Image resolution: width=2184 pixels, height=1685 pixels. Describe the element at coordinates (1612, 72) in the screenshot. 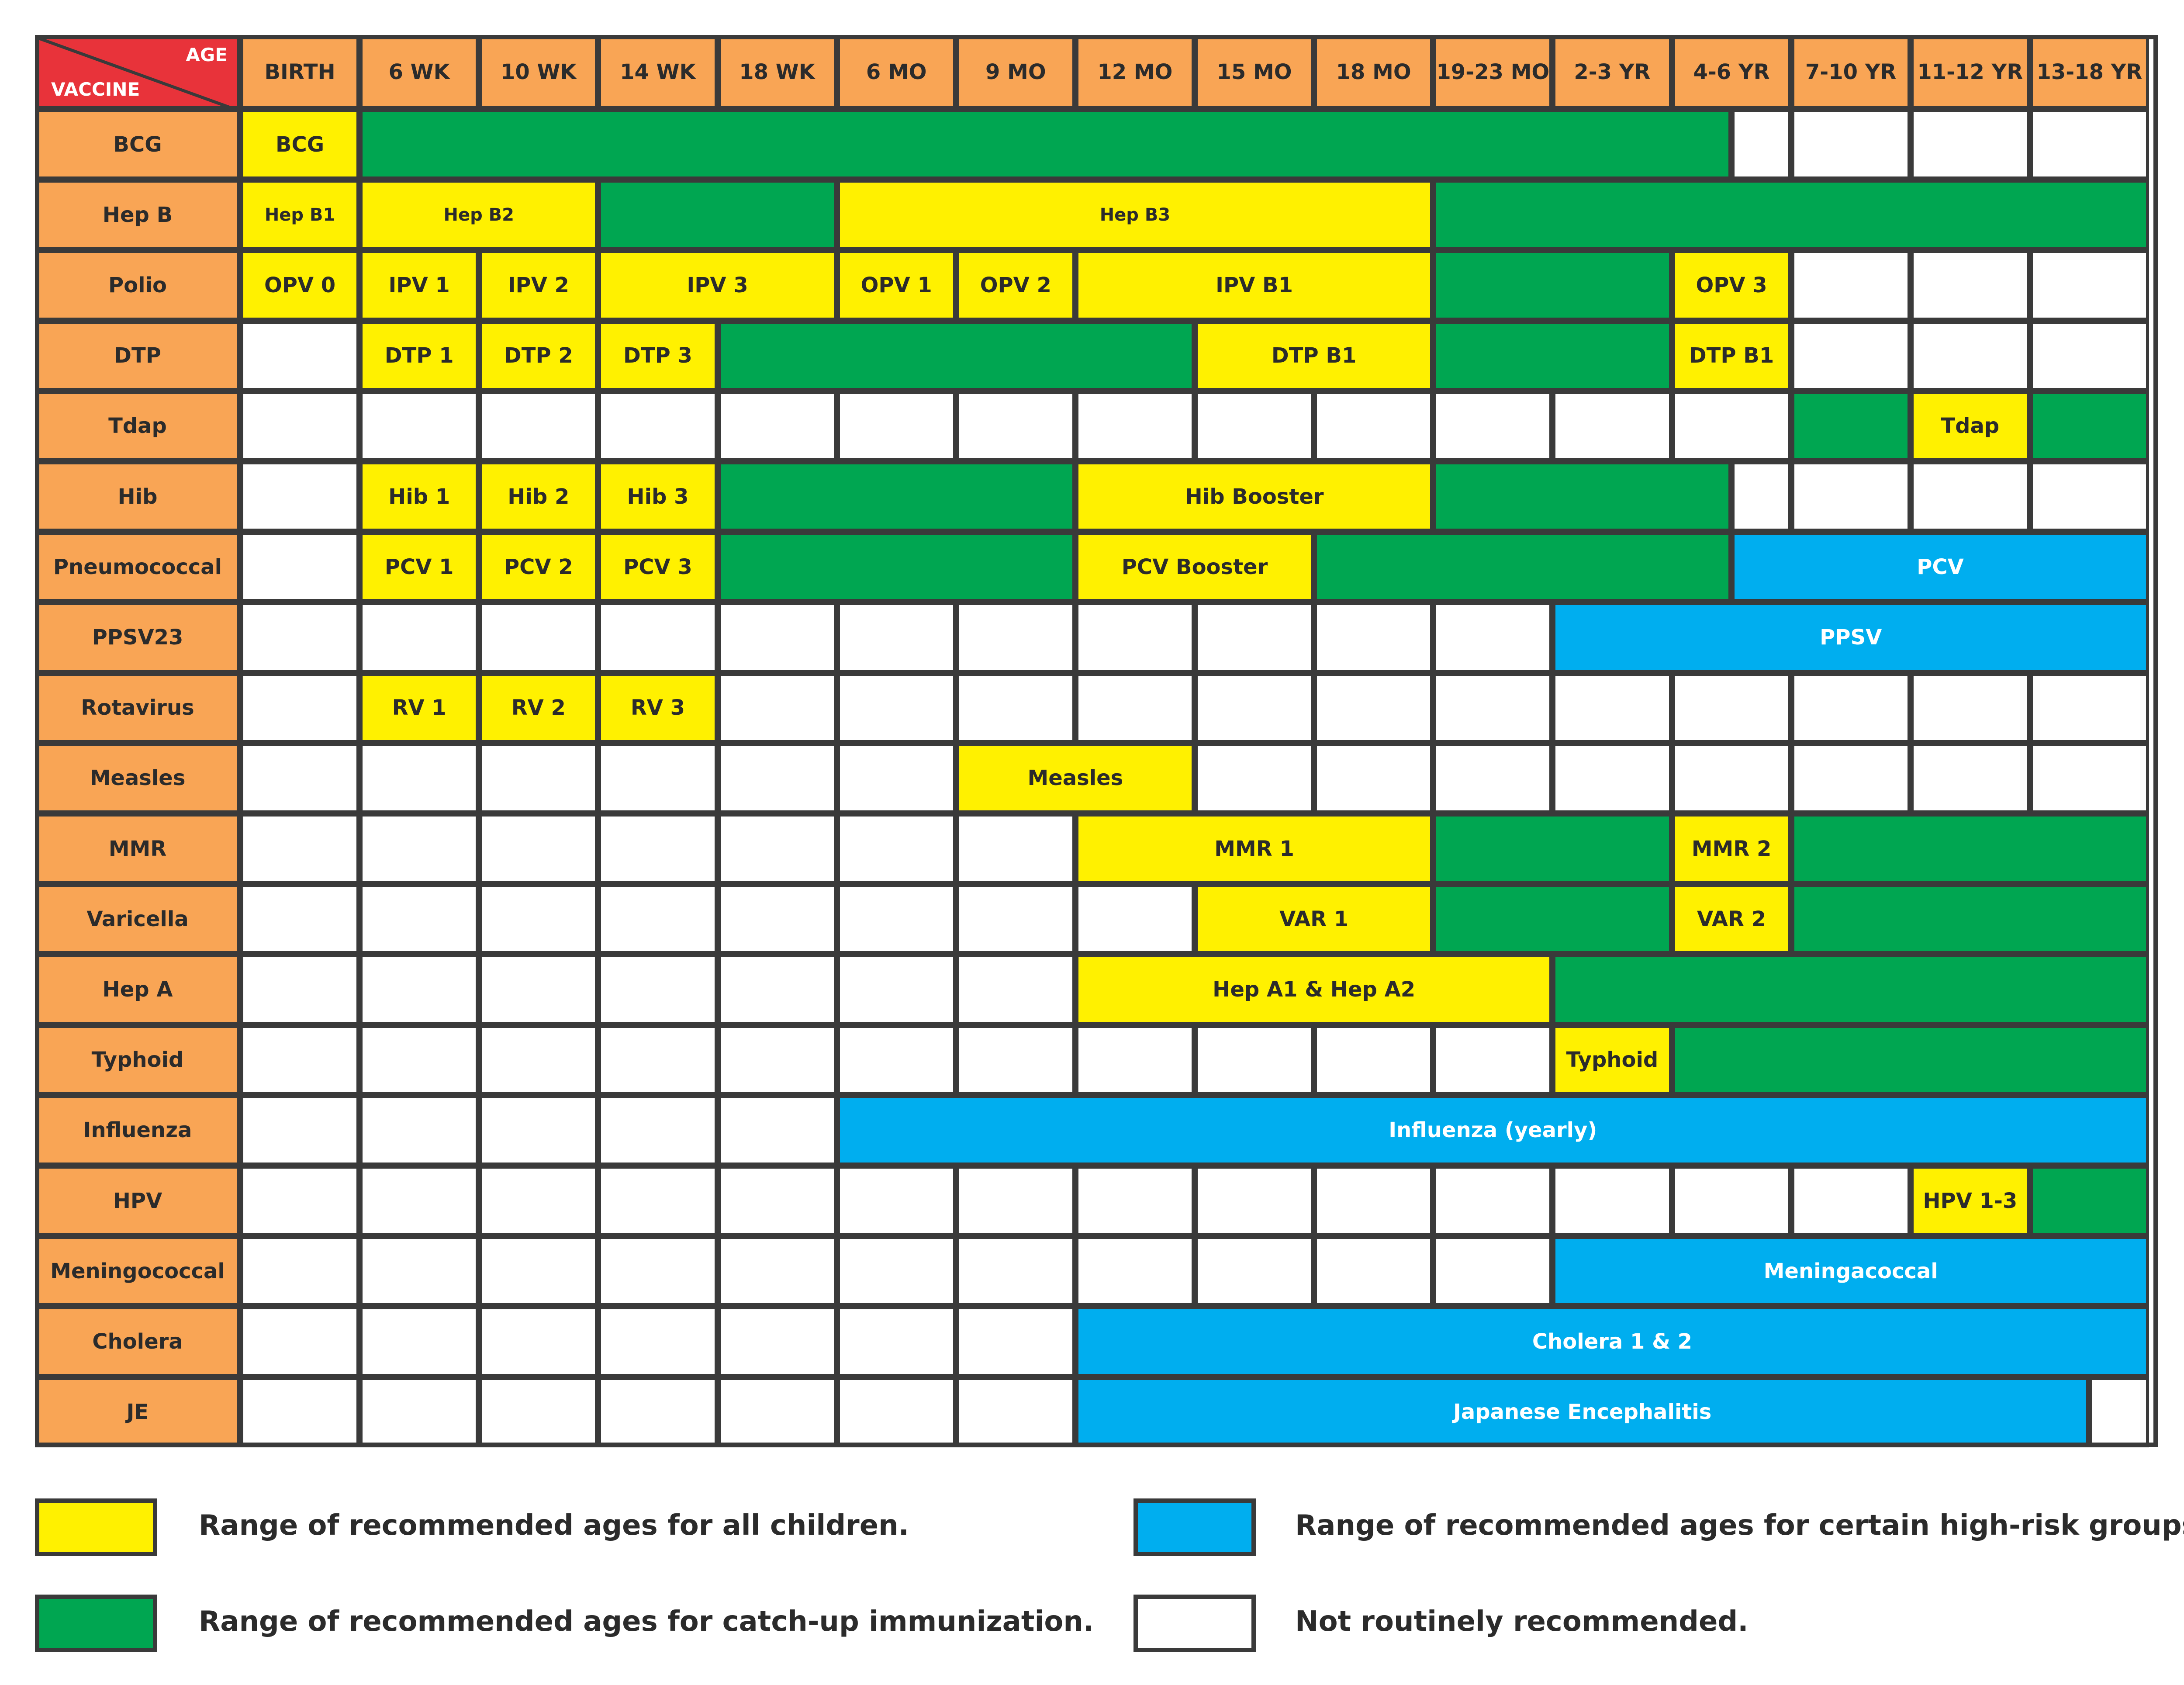

I see `age-header-cell: 2-3 YR` at that location.